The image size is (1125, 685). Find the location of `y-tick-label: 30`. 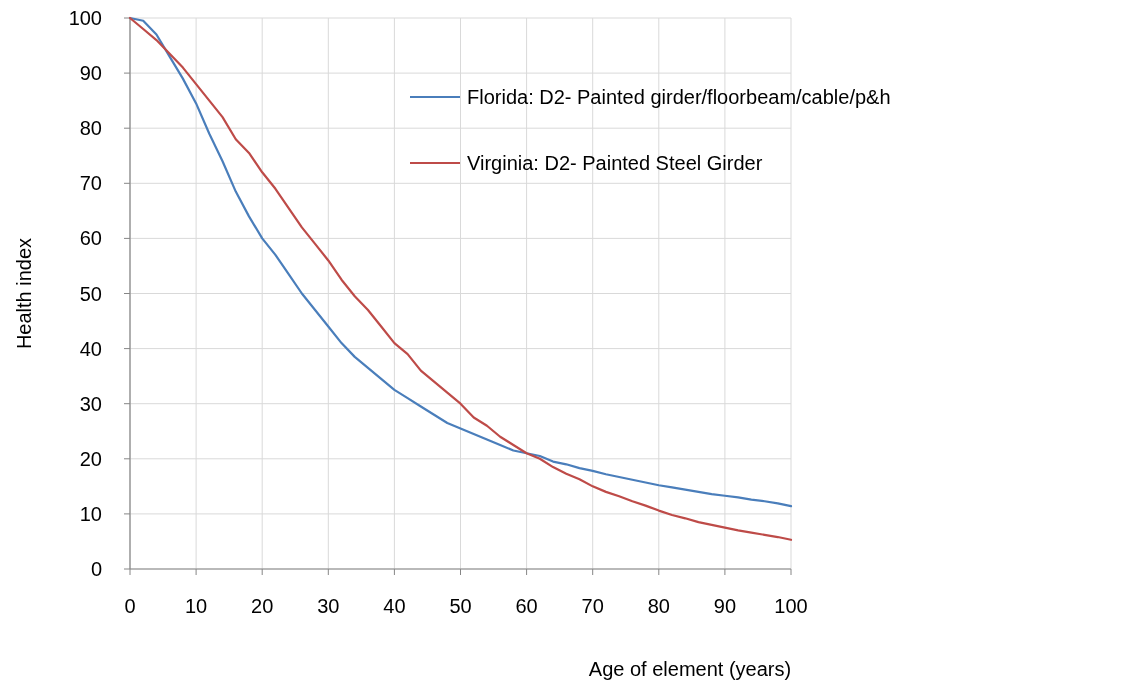

y-tick-label: 30 is located at coordinates (90, 403).